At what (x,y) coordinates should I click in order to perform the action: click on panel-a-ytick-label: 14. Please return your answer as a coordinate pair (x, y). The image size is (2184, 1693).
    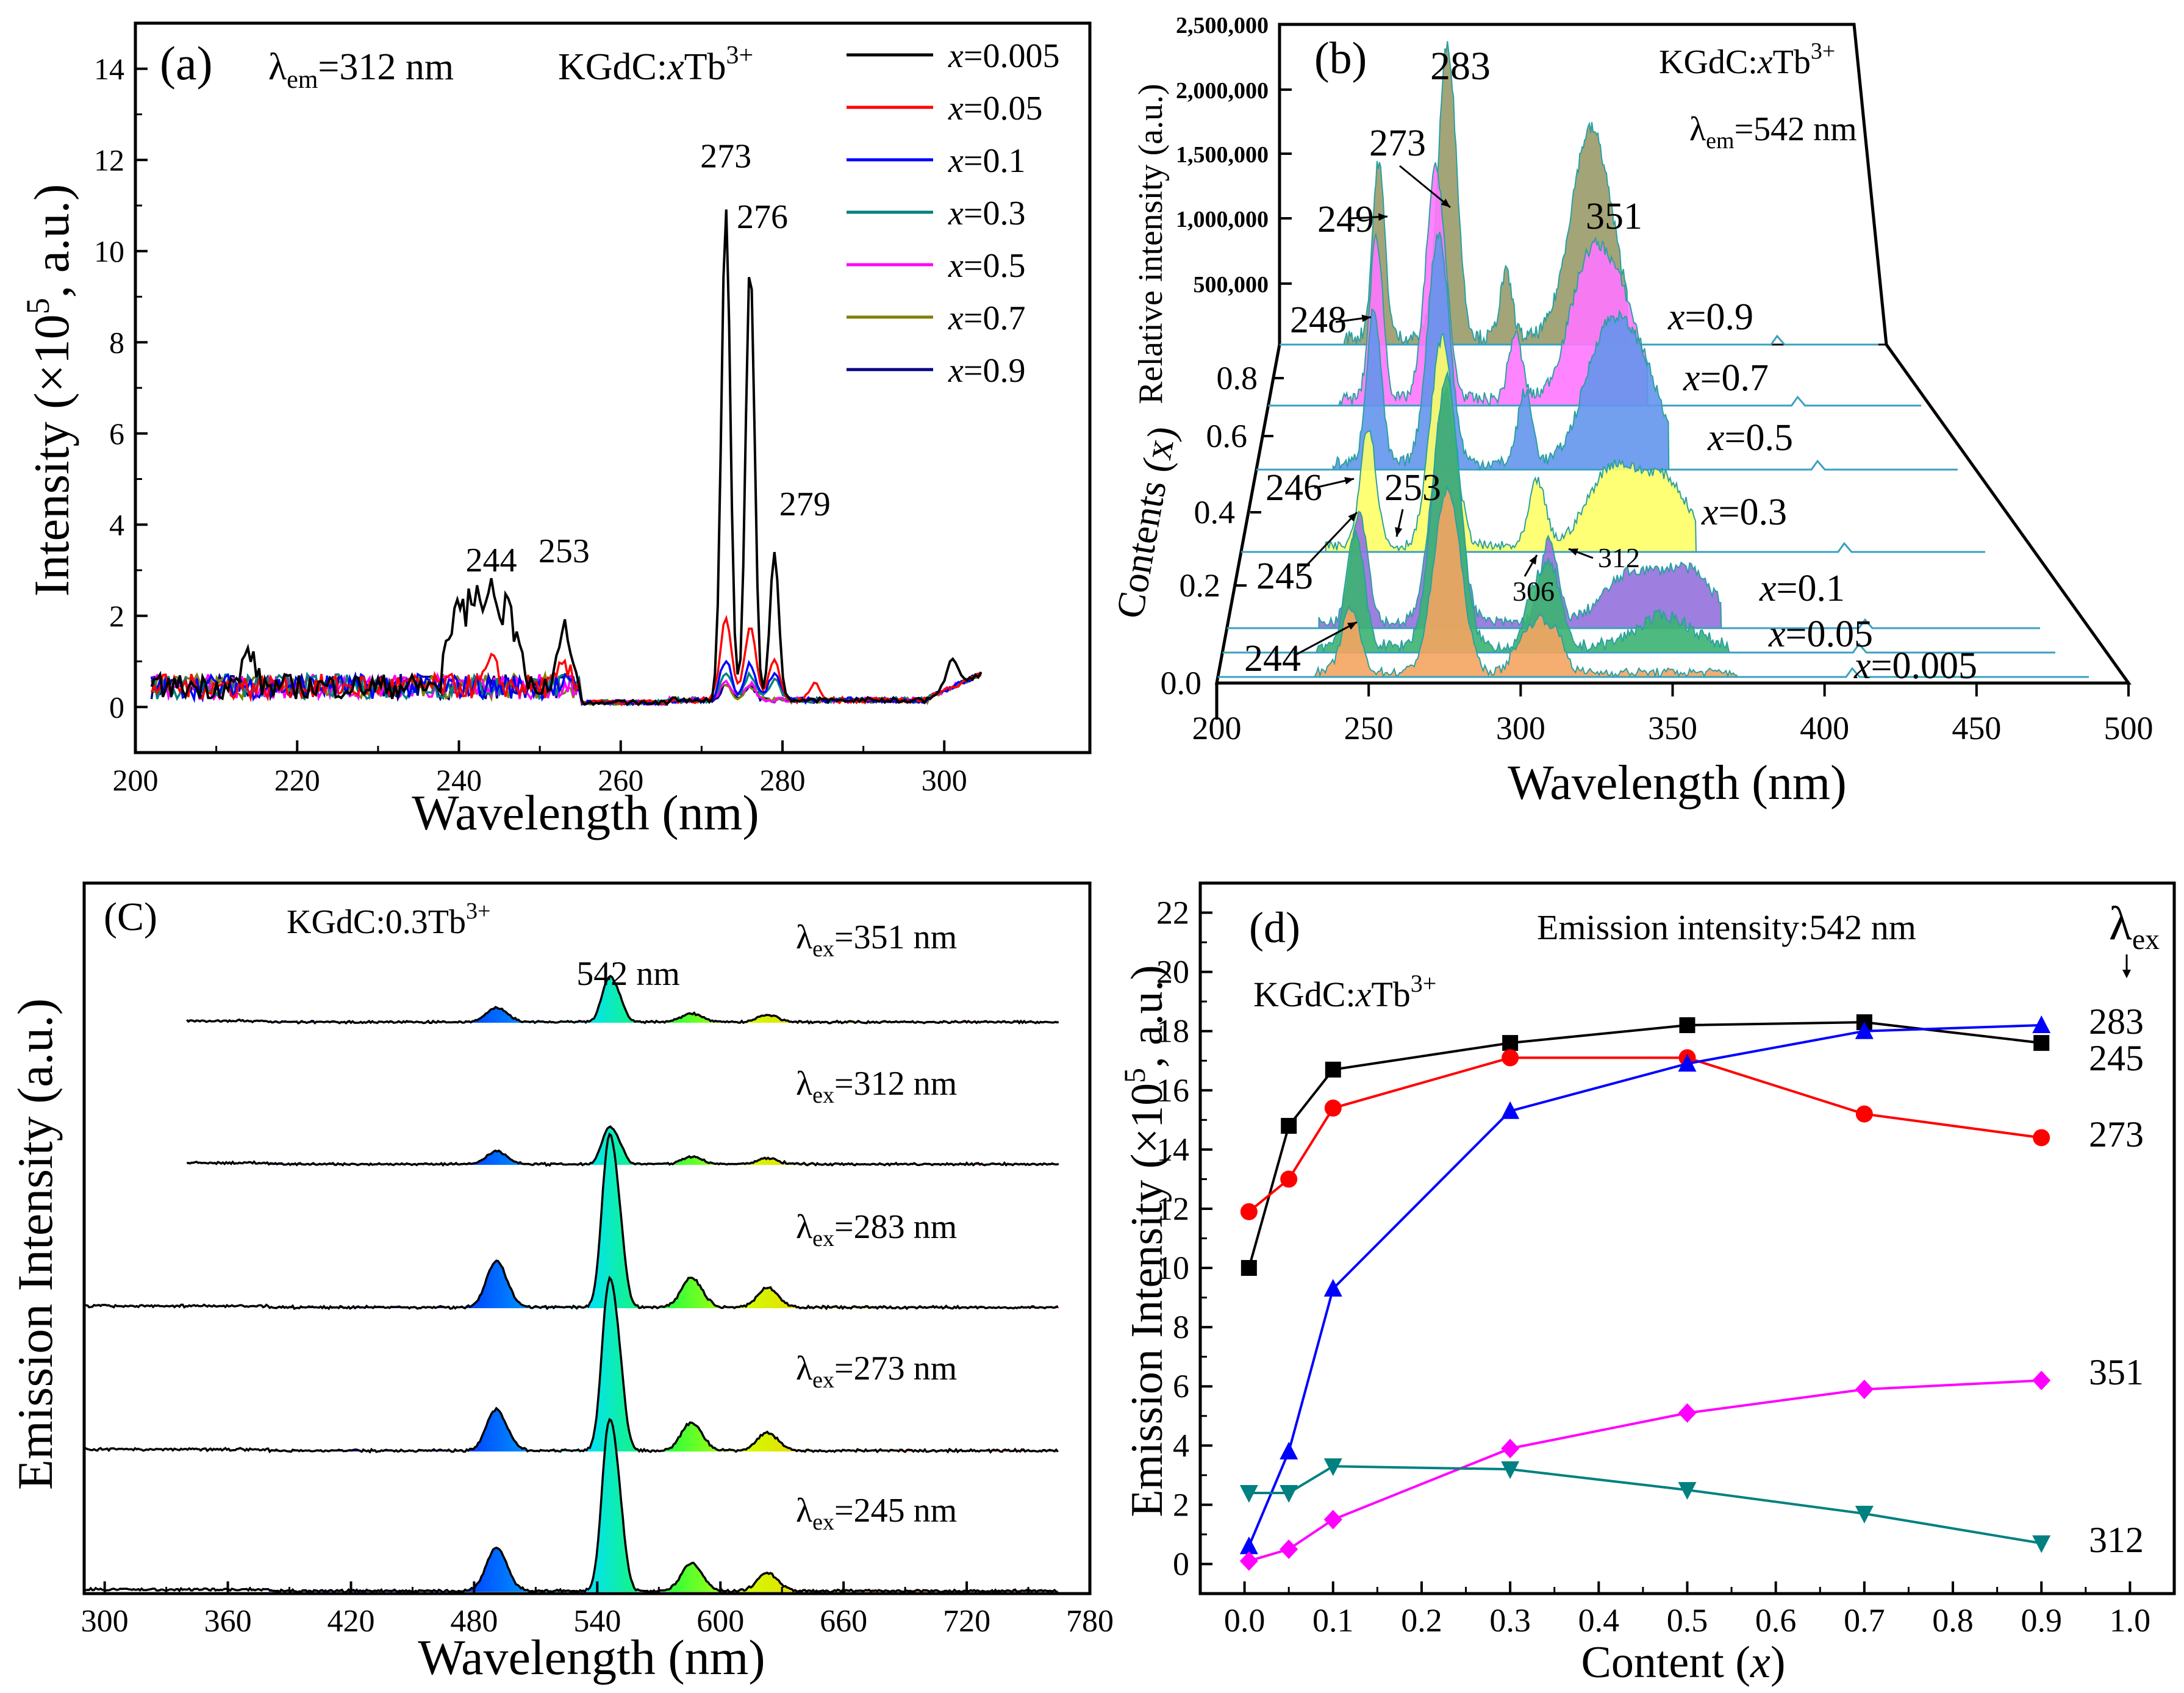
    Looking at the image, I should click on (109, 69).